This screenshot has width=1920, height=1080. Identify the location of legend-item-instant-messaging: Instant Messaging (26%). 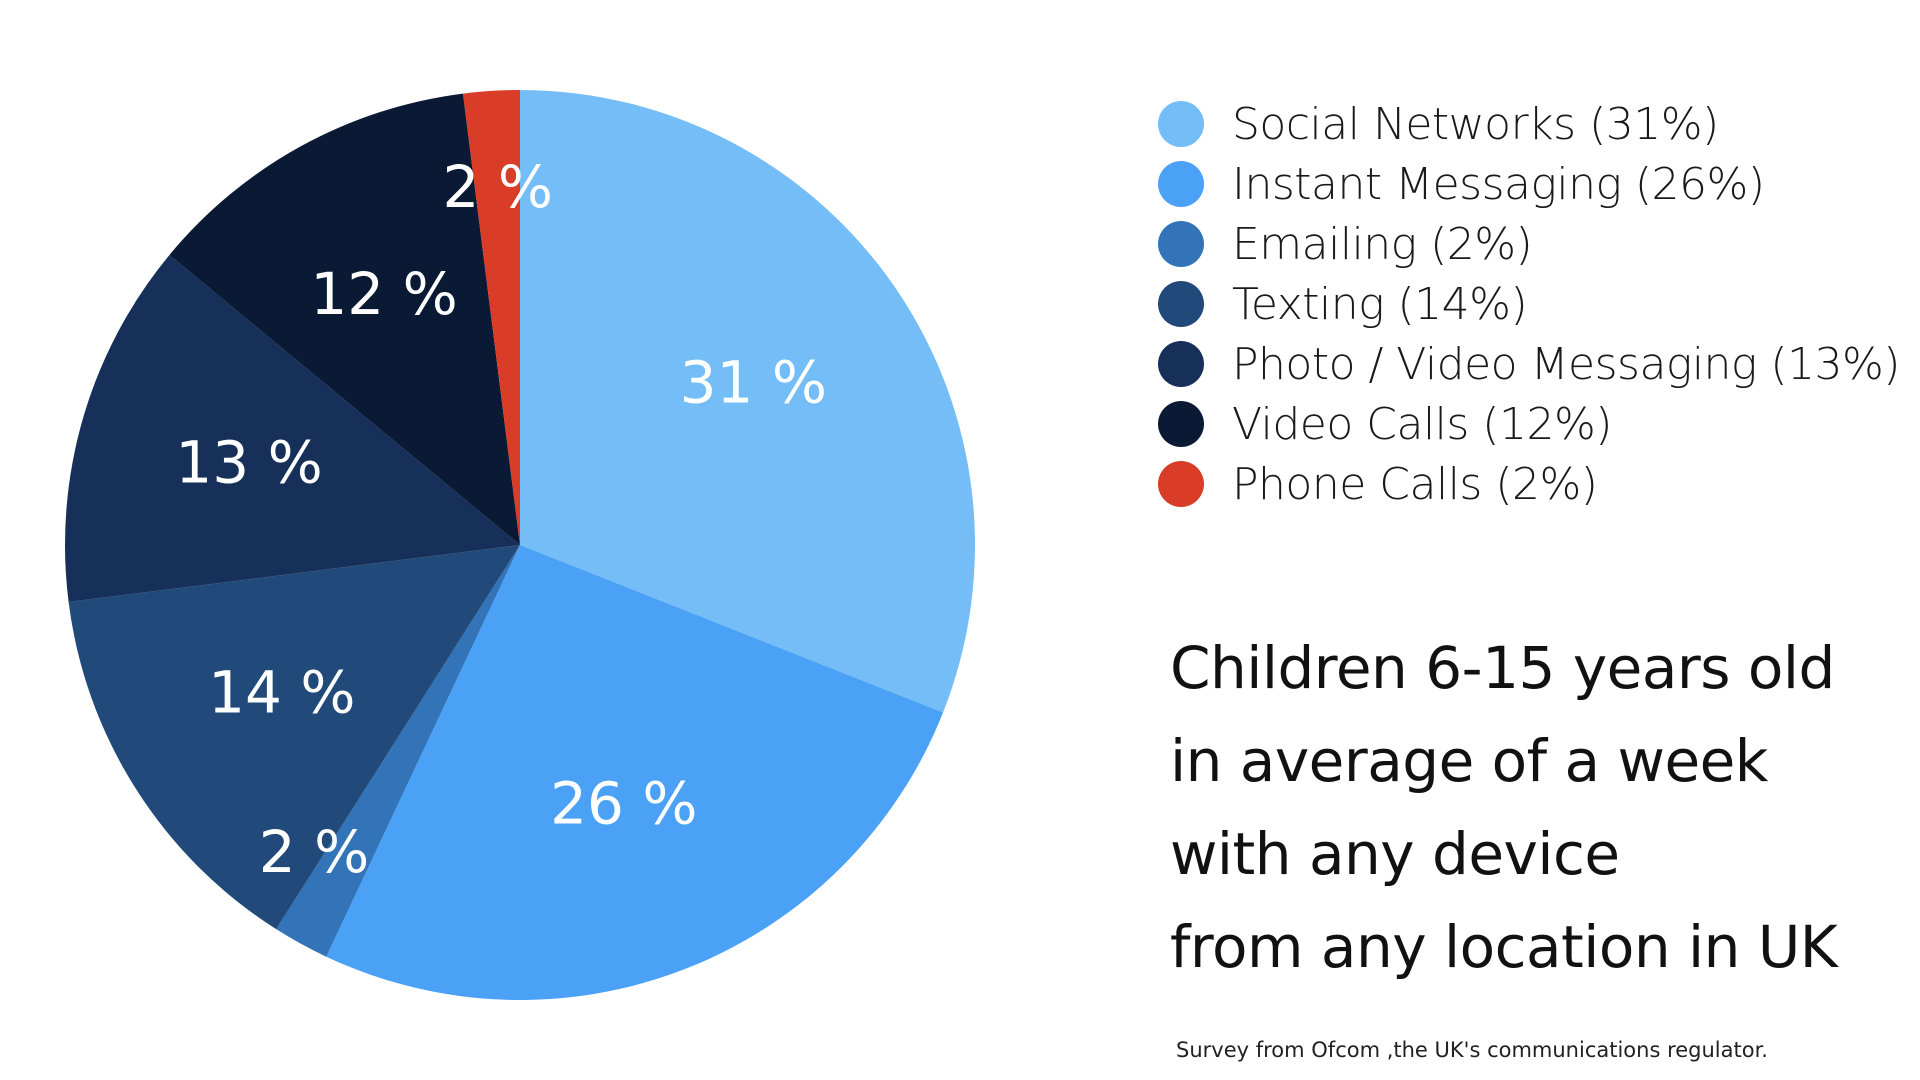
(1529, 184).